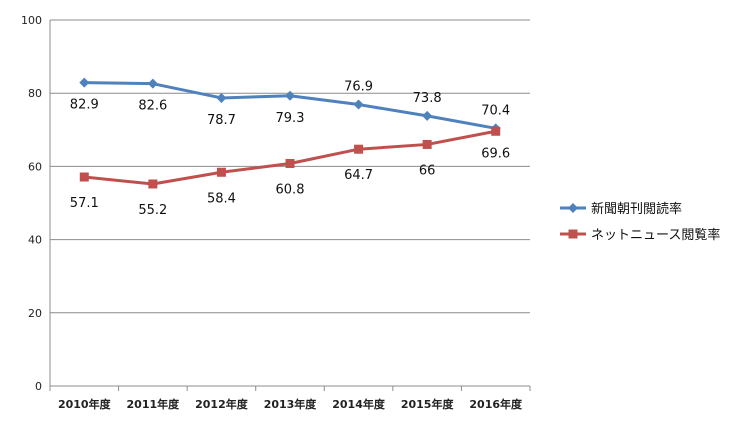 This screenshot has width=738, height=437. Describe the element at coordinates (636, 209) in the screenshot. I see `legend-label-1: 新聞朝刊閲読率` at that location.